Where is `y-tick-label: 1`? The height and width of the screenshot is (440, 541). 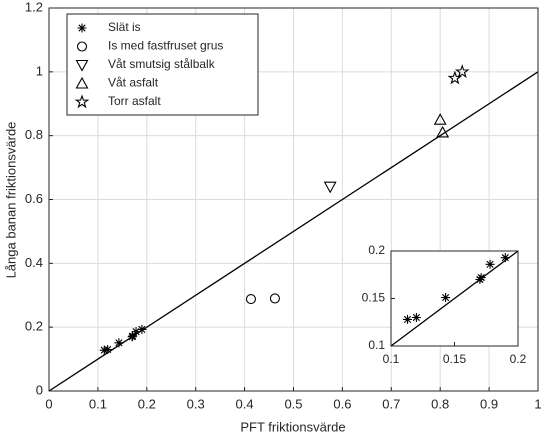 y-tick-label: 1 is located at coordinates (39, 70).